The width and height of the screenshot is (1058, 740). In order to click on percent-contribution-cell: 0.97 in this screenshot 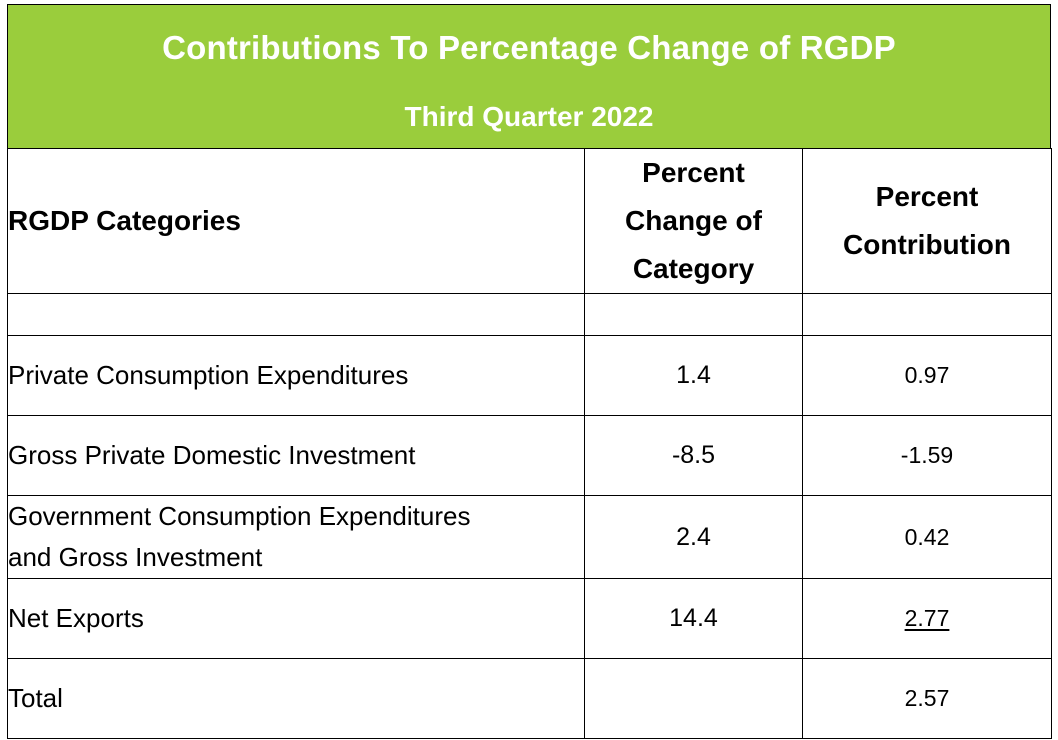, I will do `click(927, 375)`.